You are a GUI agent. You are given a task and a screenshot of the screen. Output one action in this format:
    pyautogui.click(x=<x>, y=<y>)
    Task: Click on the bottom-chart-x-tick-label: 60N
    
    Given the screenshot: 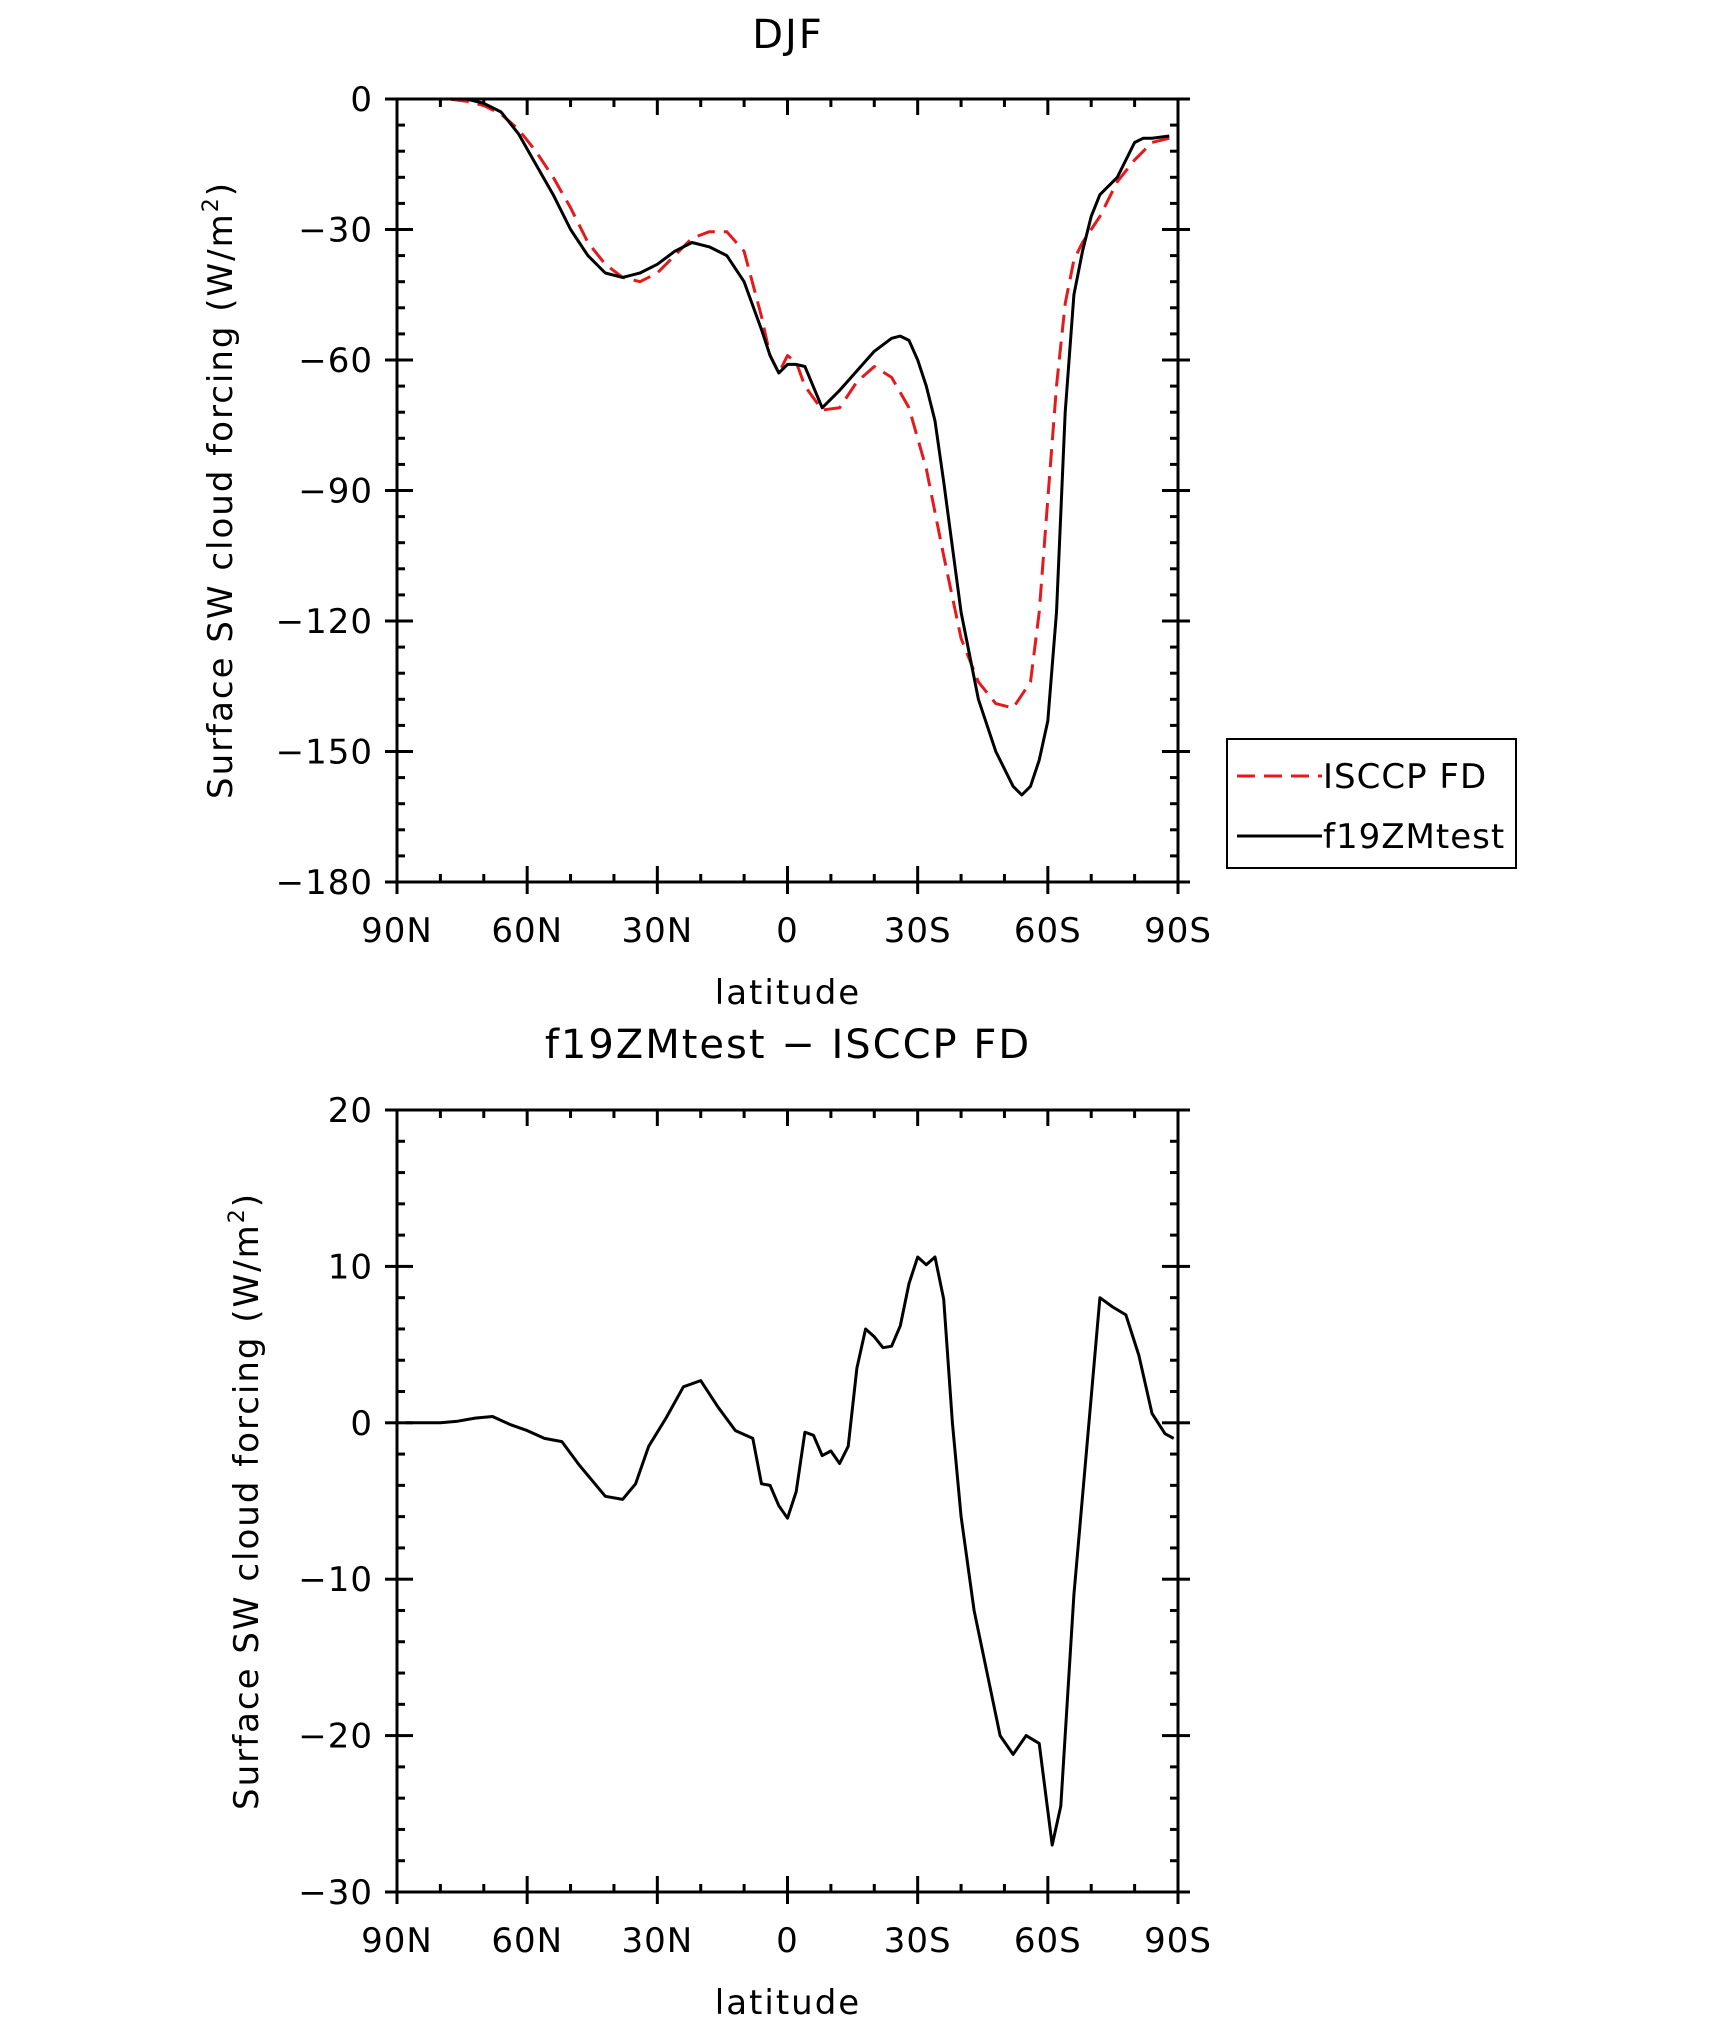 What is the action you would take?
    pyautogui.click(x=527, y=1941)
    